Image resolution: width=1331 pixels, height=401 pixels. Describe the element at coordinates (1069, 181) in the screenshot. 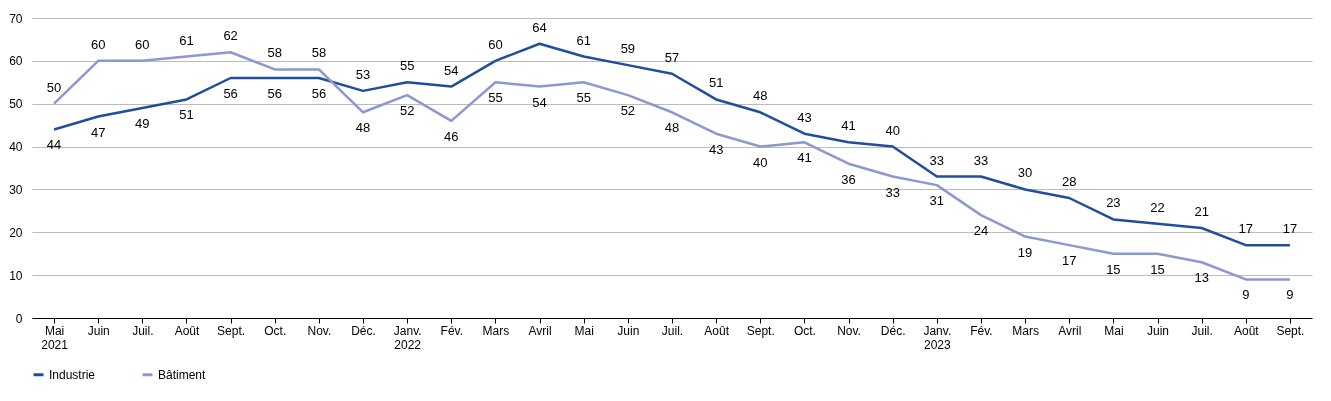

I see `data-label: 28` at that location.